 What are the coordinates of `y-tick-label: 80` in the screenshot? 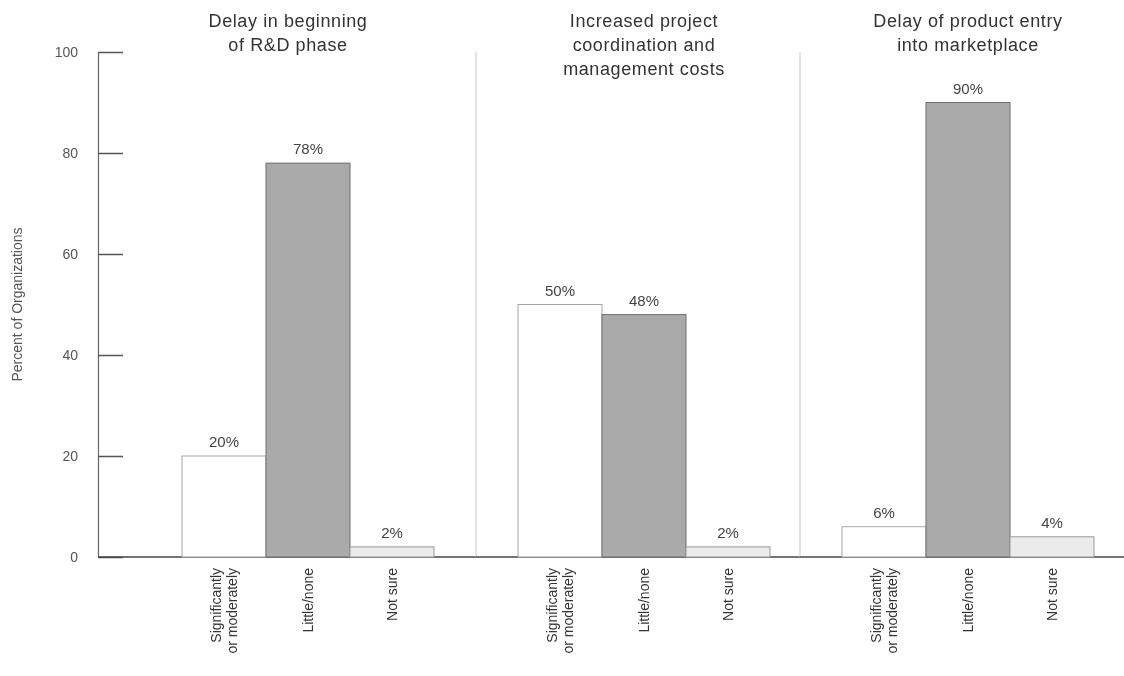 It's located at (70, 152).